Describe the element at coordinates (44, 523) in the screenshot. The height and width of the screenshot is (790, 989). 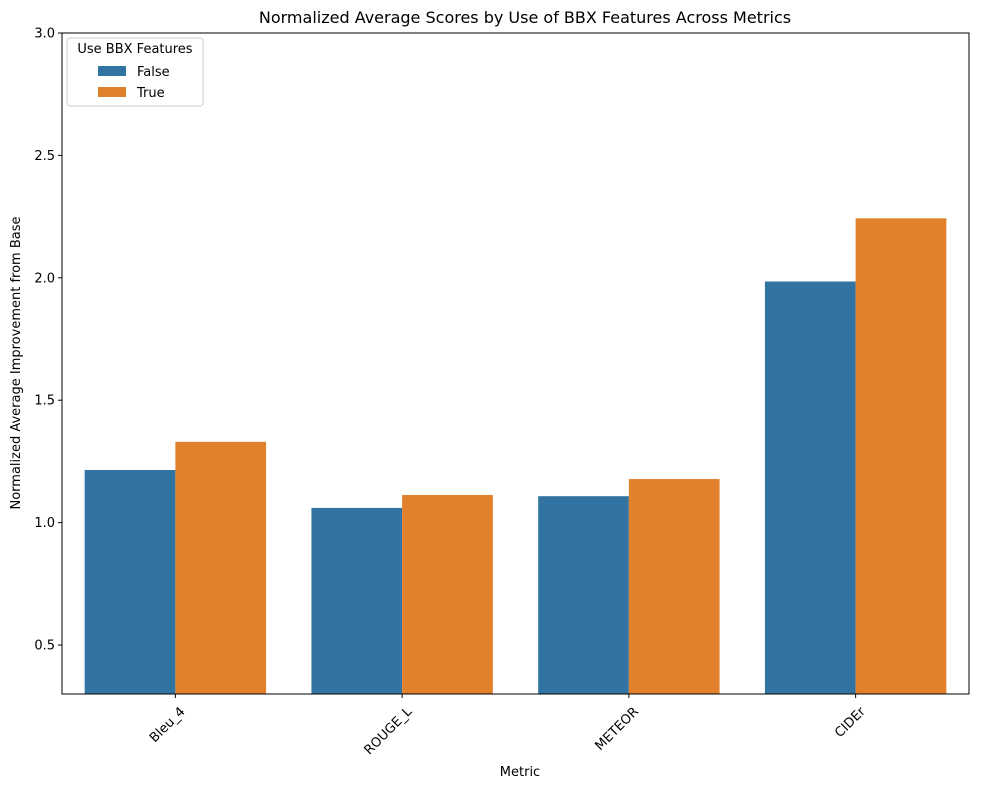
I see `y-tick-label: 1.0` at that location.